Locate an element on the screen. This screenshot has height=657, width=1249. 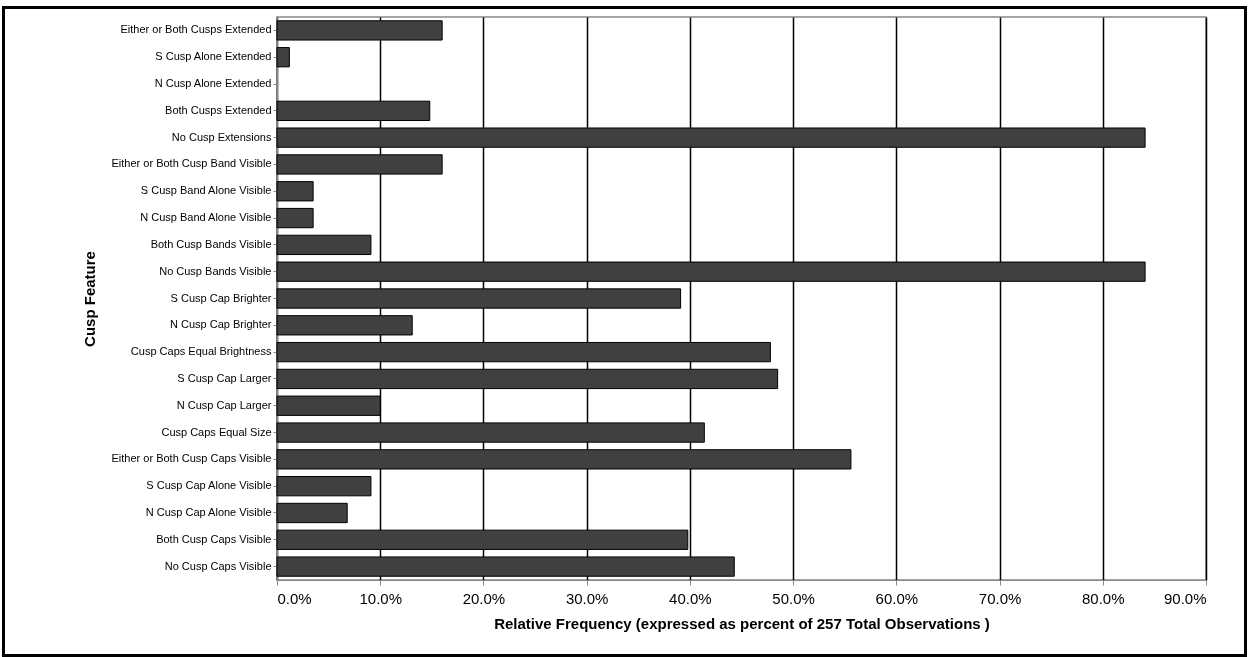
y-tick-label: Both Cusps Extended is located at coordinates (218, 109).